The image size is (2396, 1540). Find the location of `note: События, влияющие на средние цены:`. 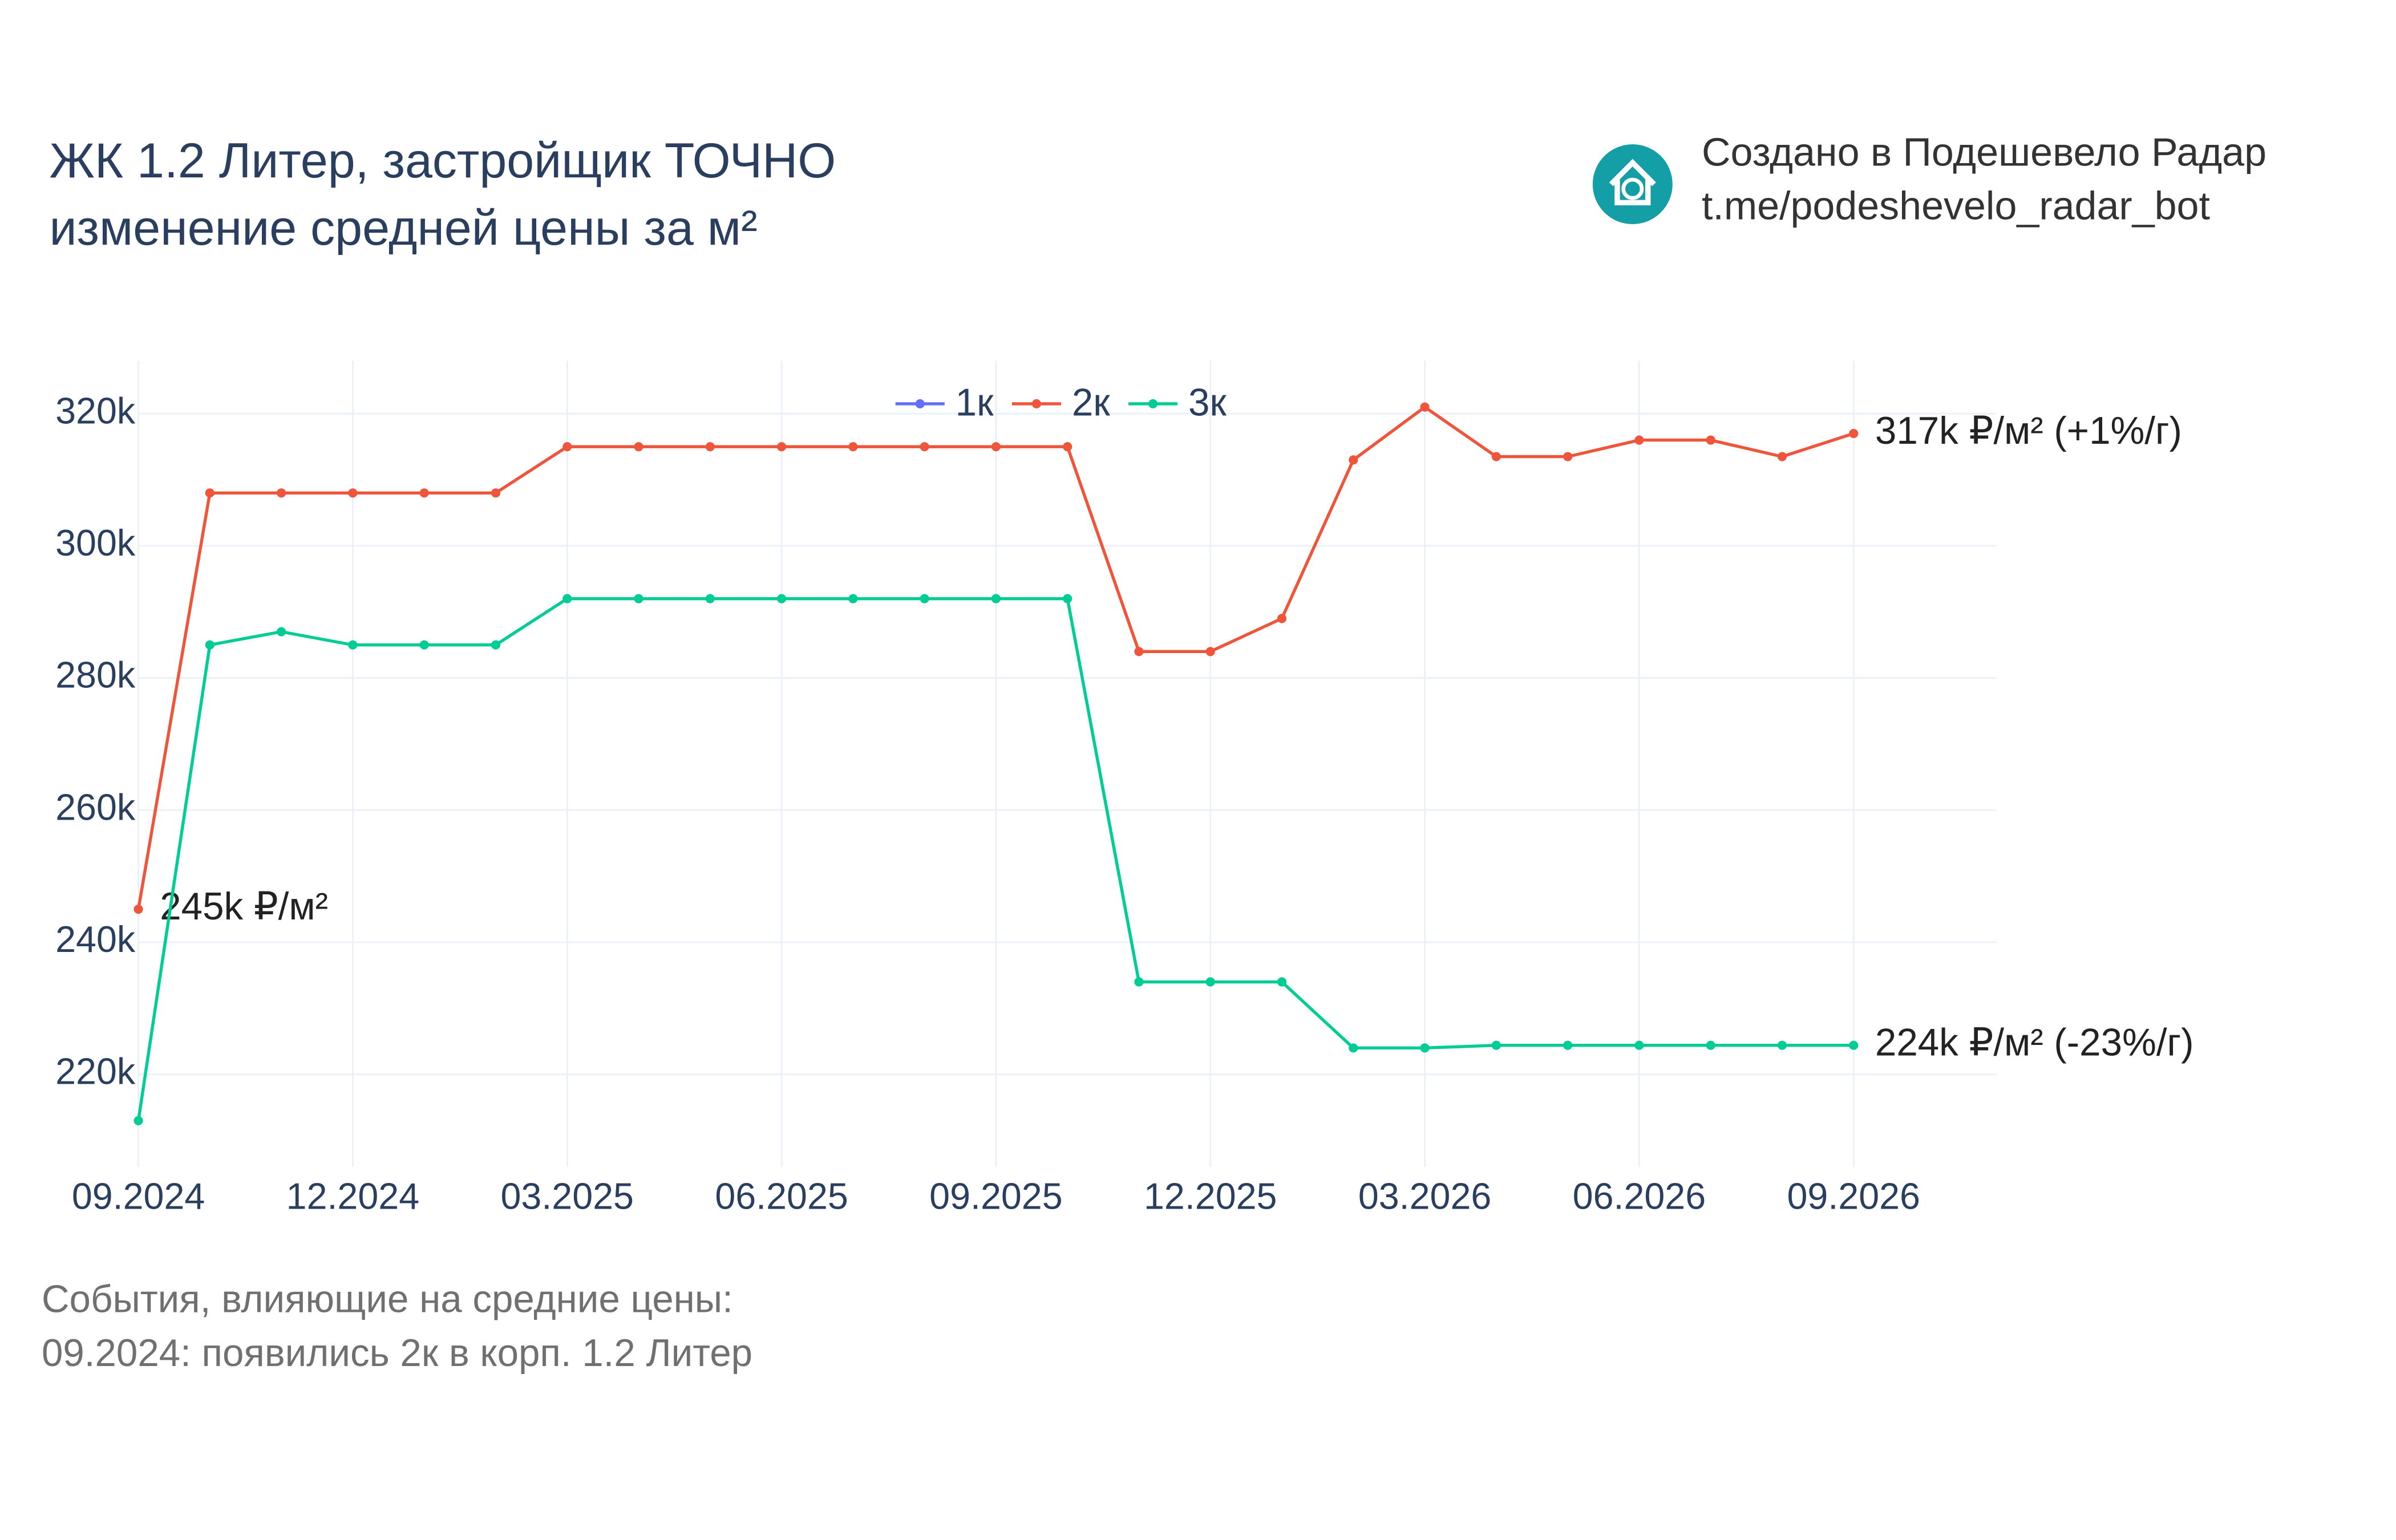

note: События, влияющие на средние цены: is located at coordinates (388, 1300).